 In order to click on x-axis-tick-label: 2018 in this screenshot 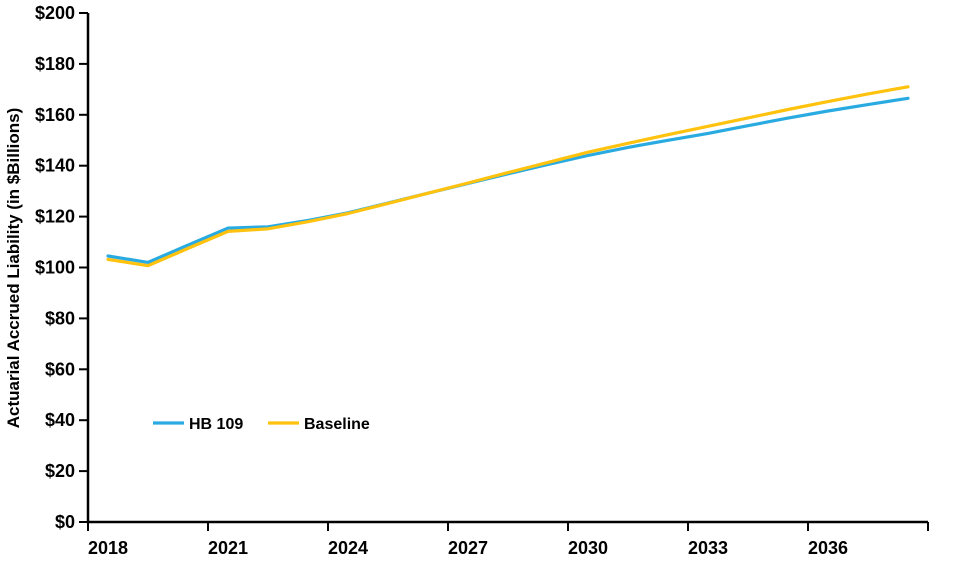, I will do `click(108, 548)`.